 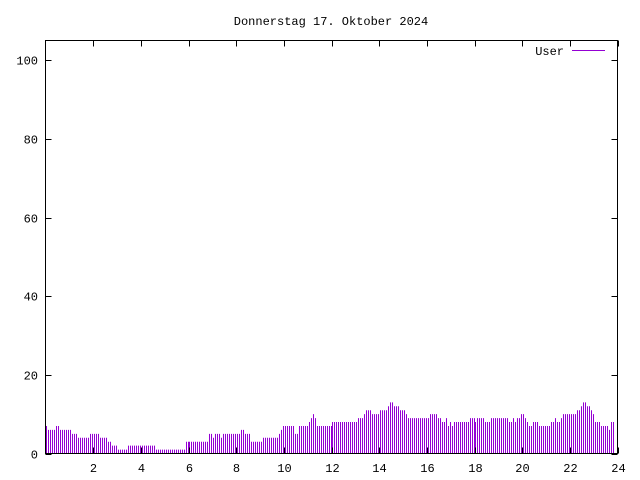 What do you see at coordinates (189, 469) in the screenshot?
I see `x-tick-label: 6` at bounding box center [189, 469].